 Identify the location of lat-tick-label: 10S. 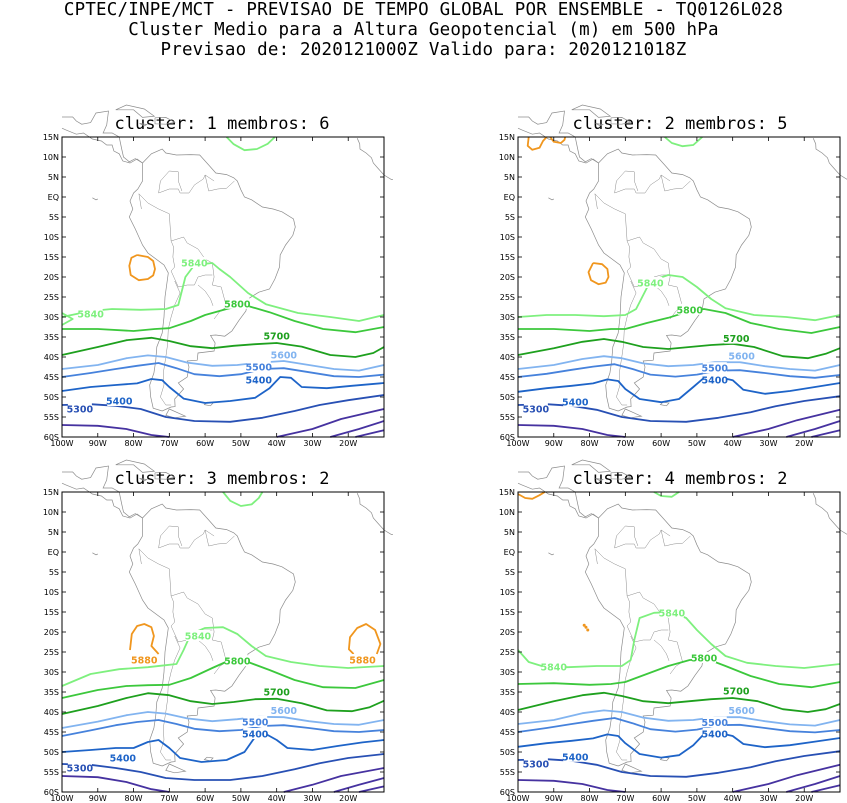
(507, 237).